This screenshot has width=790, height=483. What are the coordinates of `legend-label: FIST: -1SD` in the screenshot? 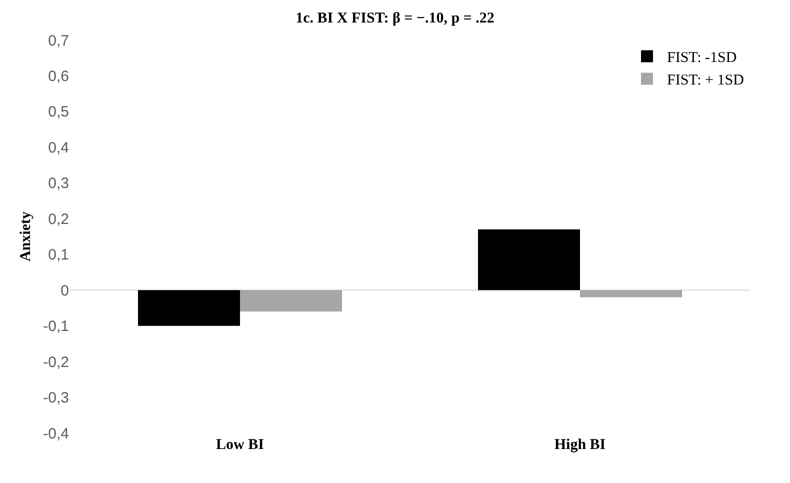 It's located at (702, 58).